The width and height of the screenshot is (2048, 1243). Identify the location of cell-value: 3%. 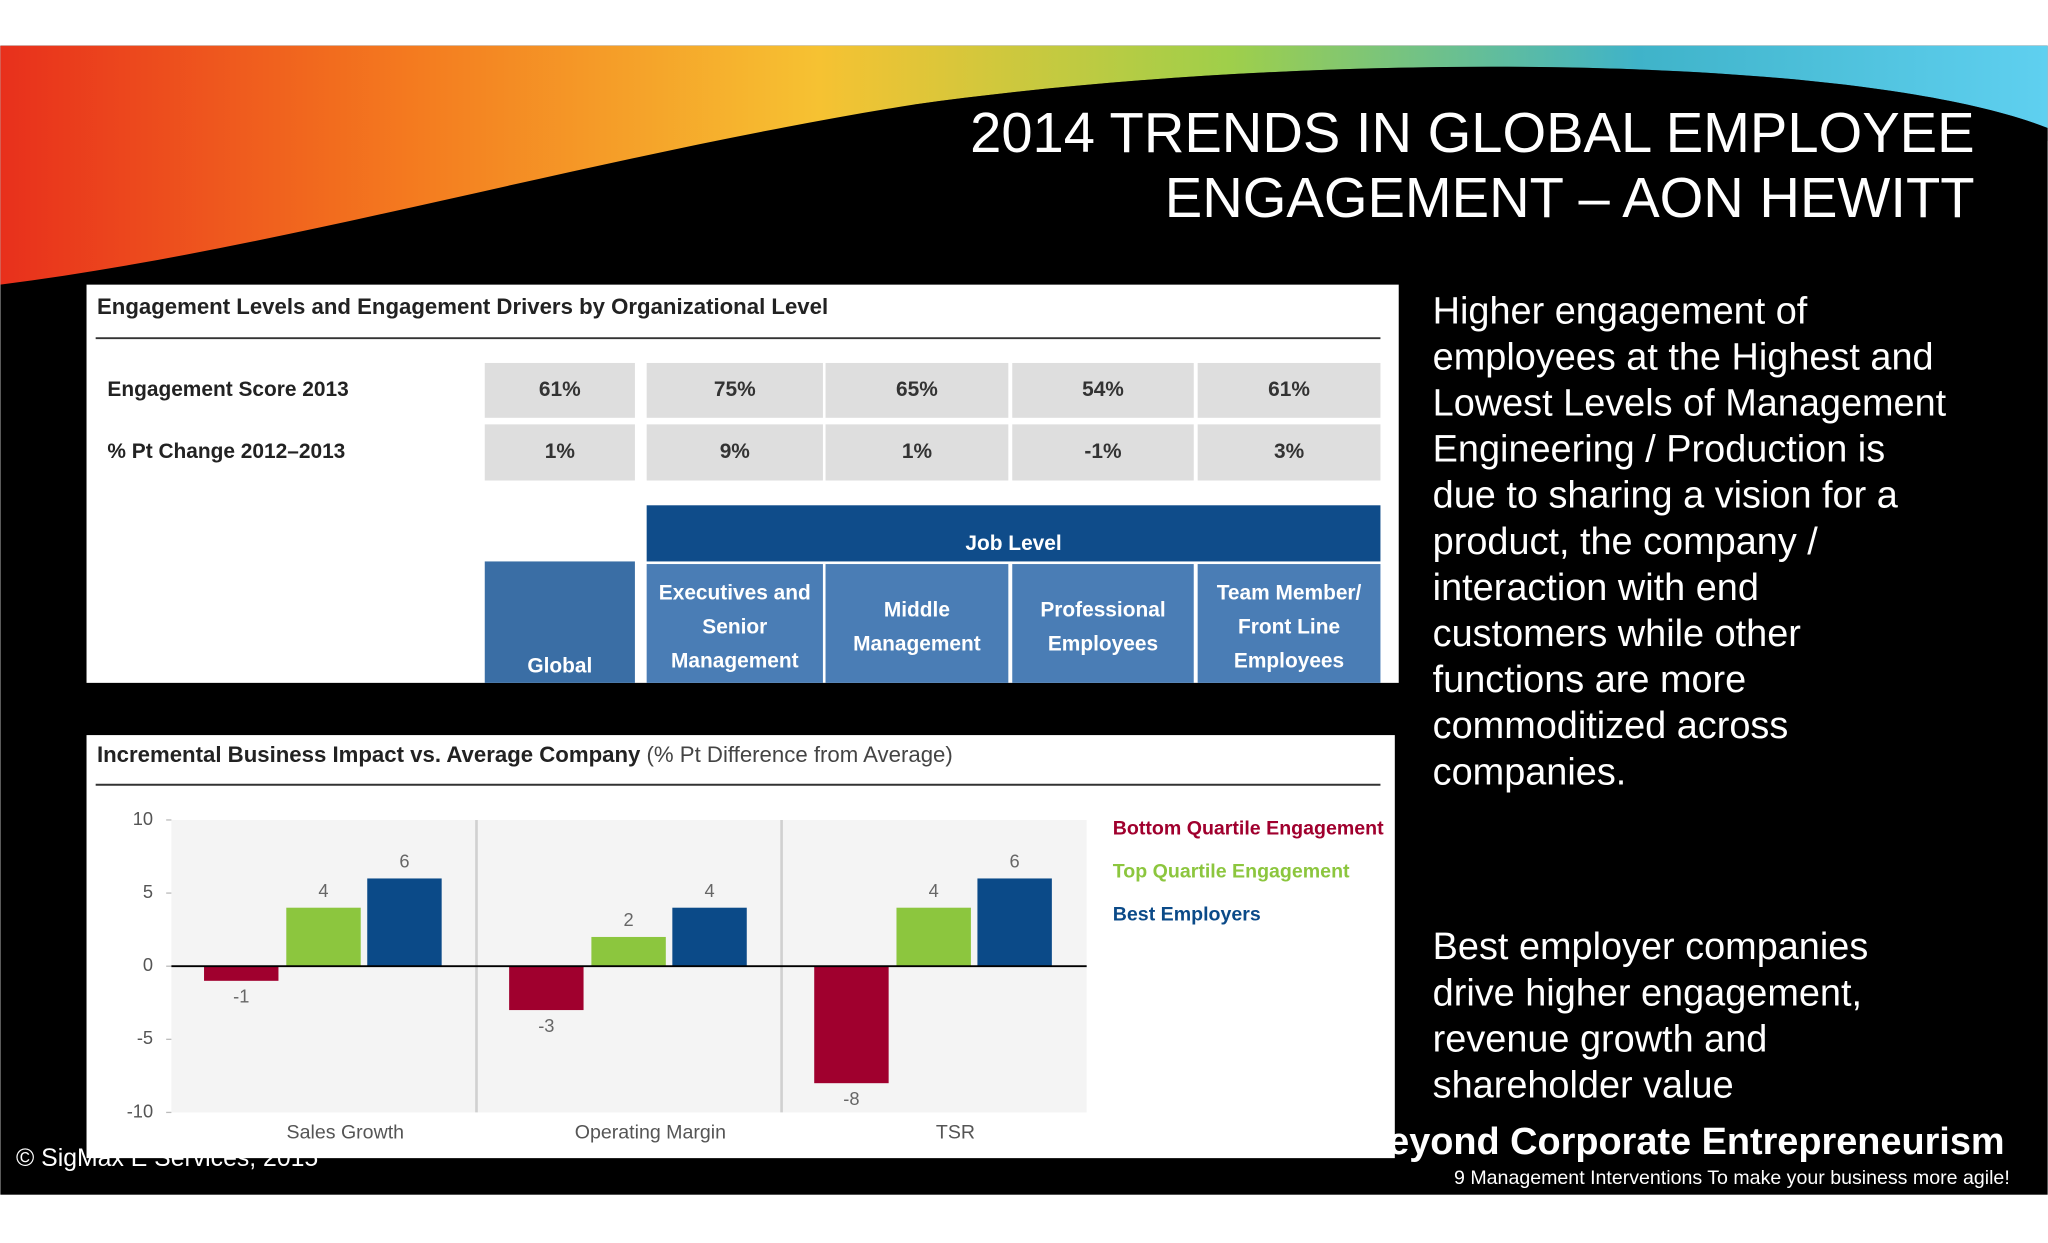
(1289, 451).